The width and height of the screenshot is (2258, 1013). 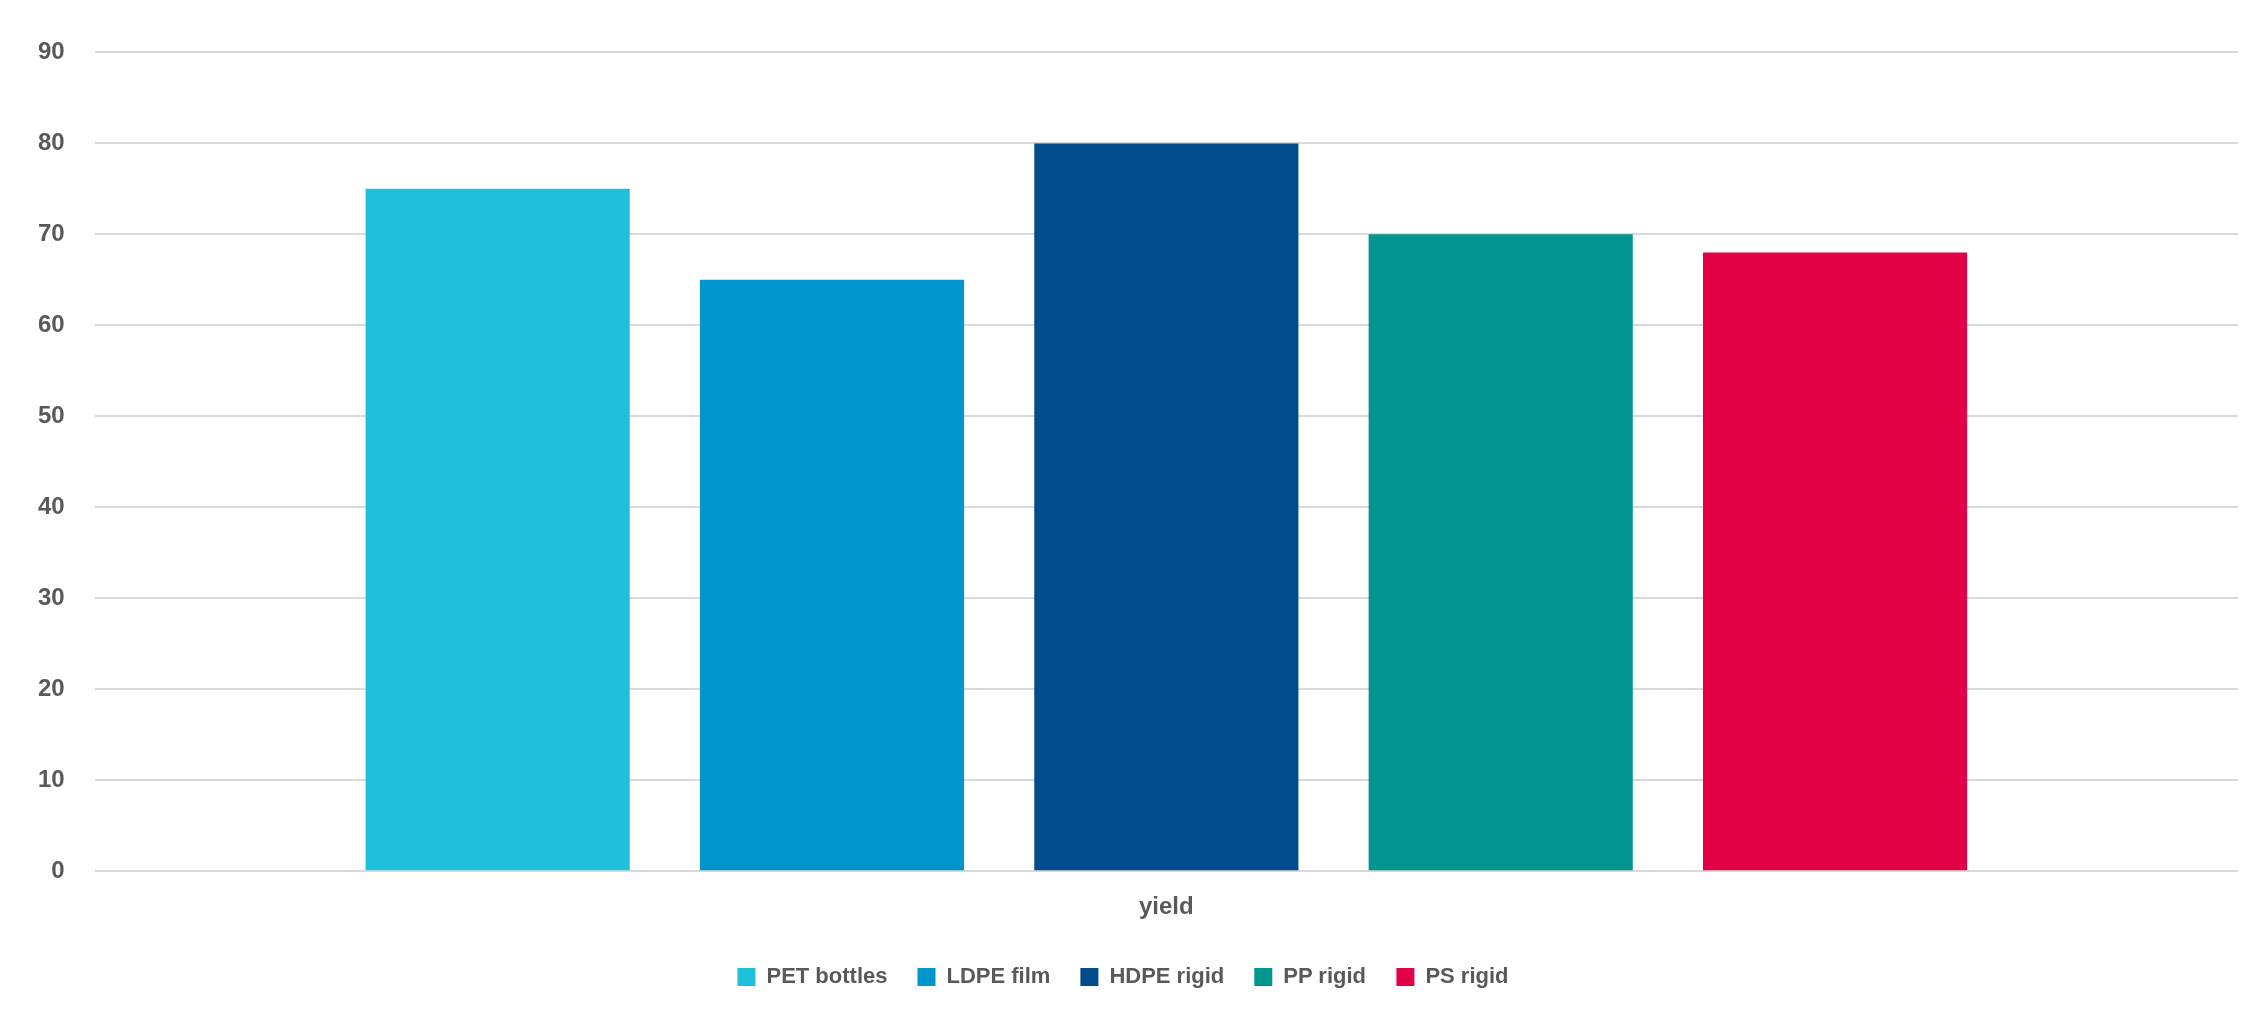 I want to click on y-tick-label: 0, so click(x=58, y=869).